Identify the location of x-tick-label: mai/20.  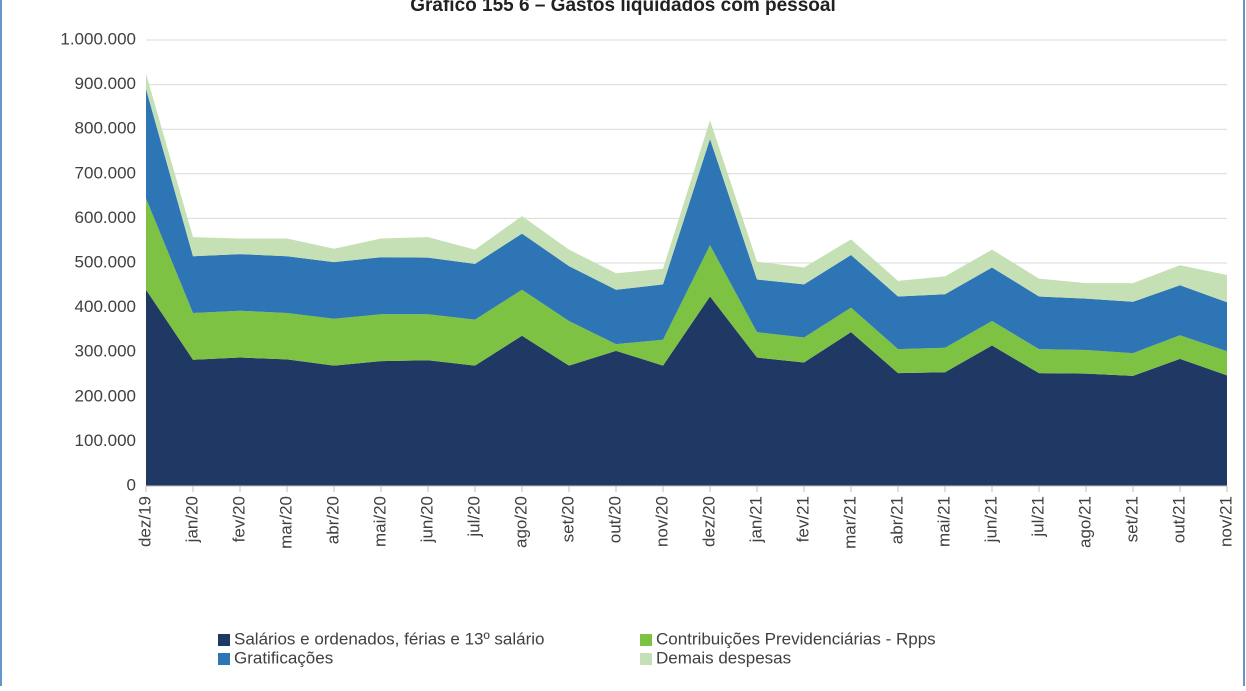
(379, 521).